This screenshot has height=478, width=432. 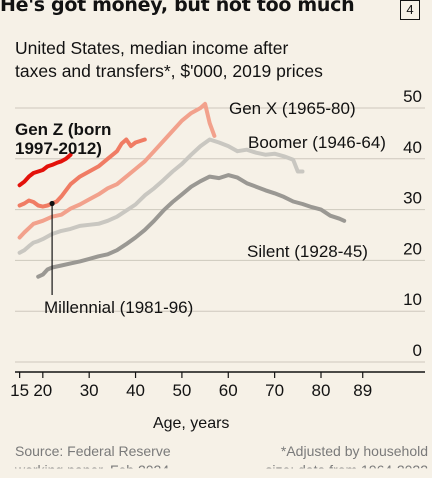 What do you see at coordinates (317, 142) in the screenshot?
I see `series-label: Boomer (1946-64)` at bounding box center [317, 142].